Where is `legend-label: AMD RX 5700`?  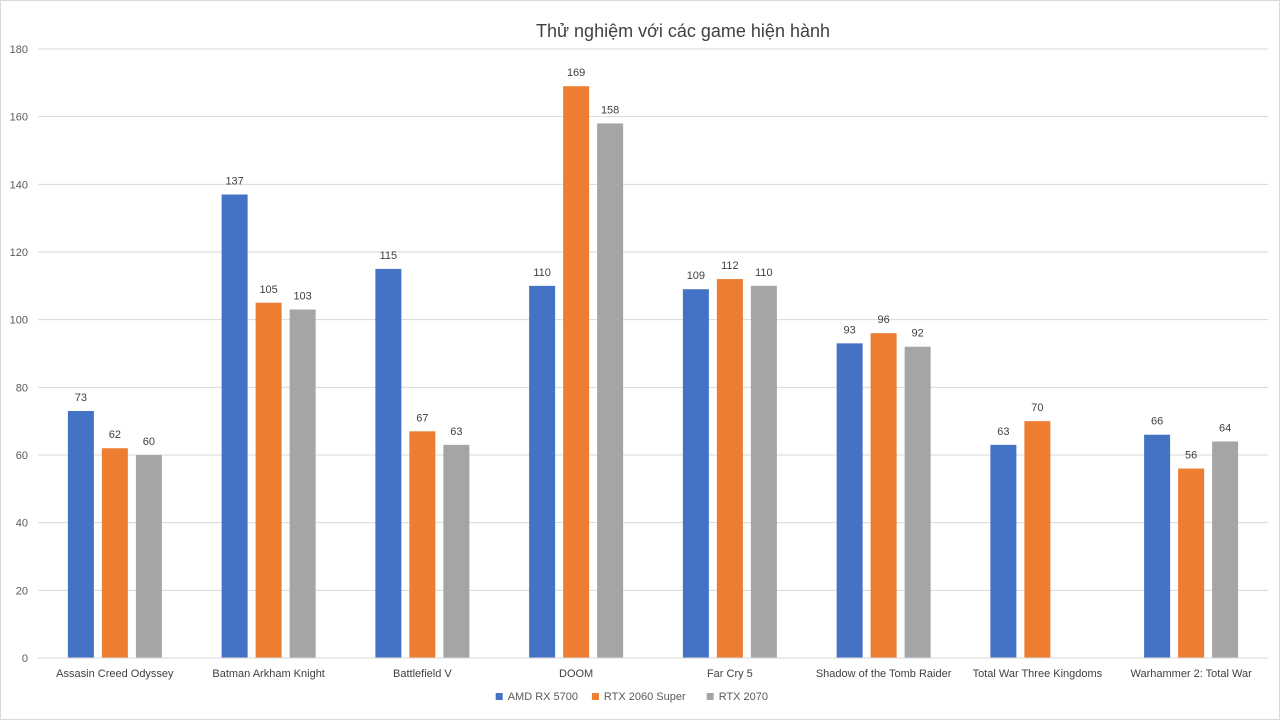
legend-label: AMD RX 5700 is located at coordinates (543, 697).